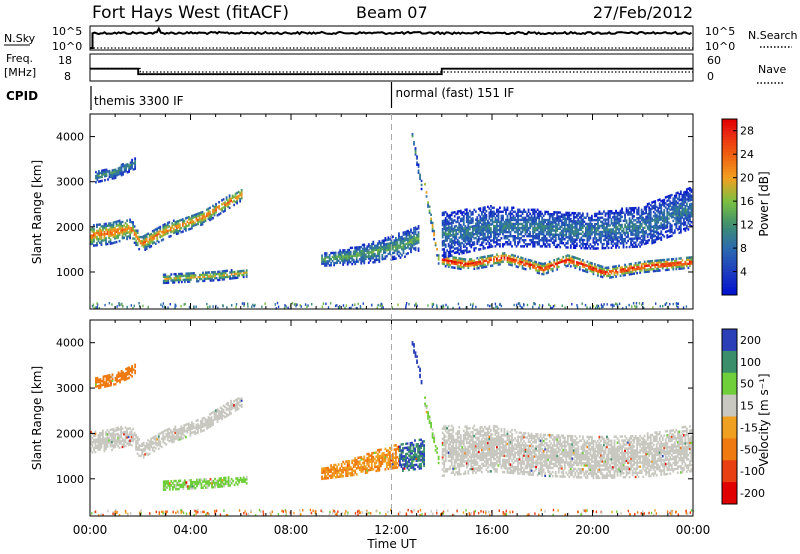 This screenshot has width=800, height=554. I want to click on velocity-colorbar-label-0: 200, so click(750, 340).